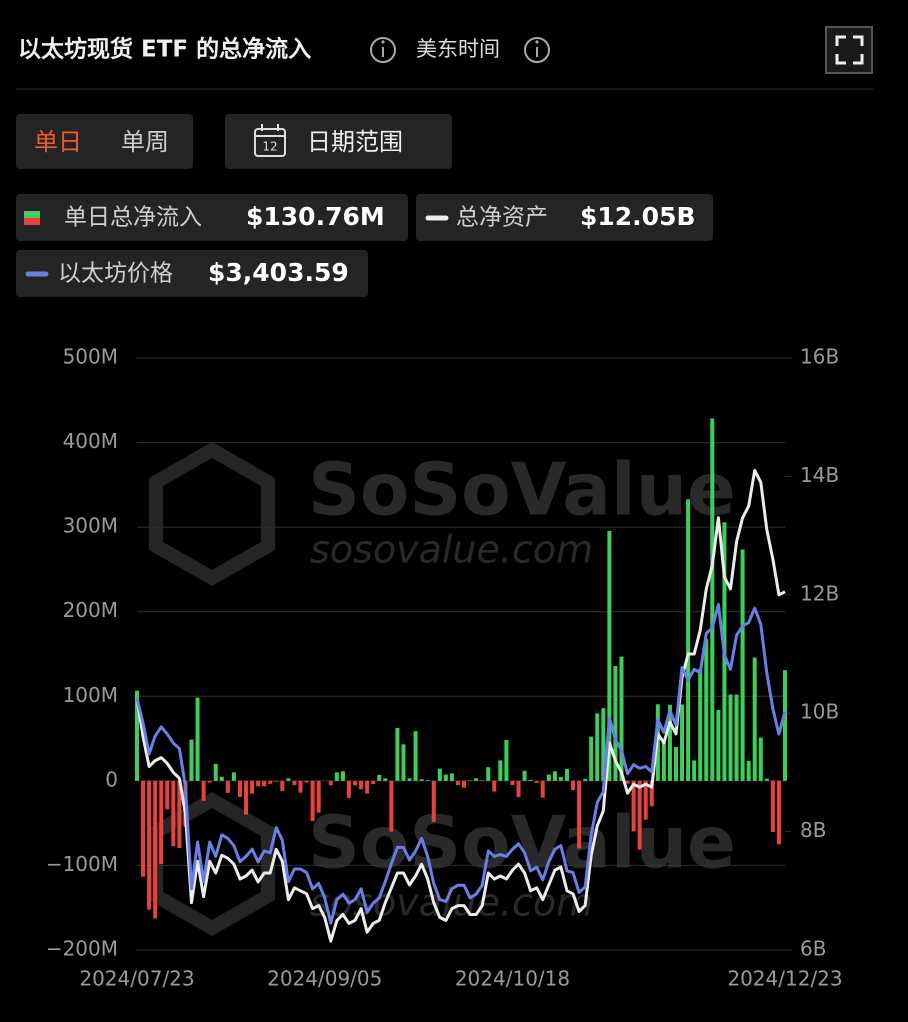  Describe the element at coordinates (90, 357) in the screenshot. I see `y-tick-label: 500M` at that location.